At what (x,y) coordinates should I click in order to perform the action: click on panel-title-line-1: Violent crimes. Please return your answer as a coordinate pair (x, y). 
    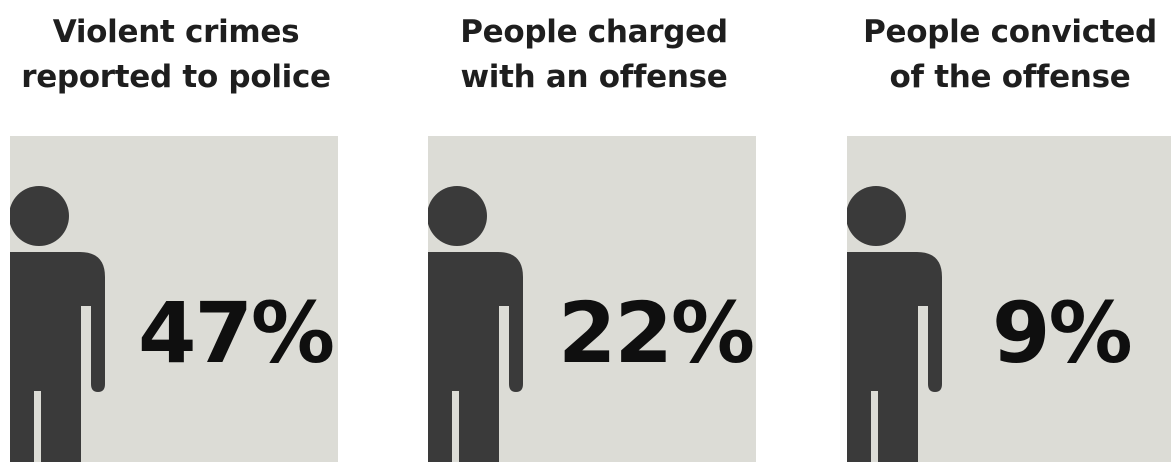
    Looking at the image, I should click on (176, 32).